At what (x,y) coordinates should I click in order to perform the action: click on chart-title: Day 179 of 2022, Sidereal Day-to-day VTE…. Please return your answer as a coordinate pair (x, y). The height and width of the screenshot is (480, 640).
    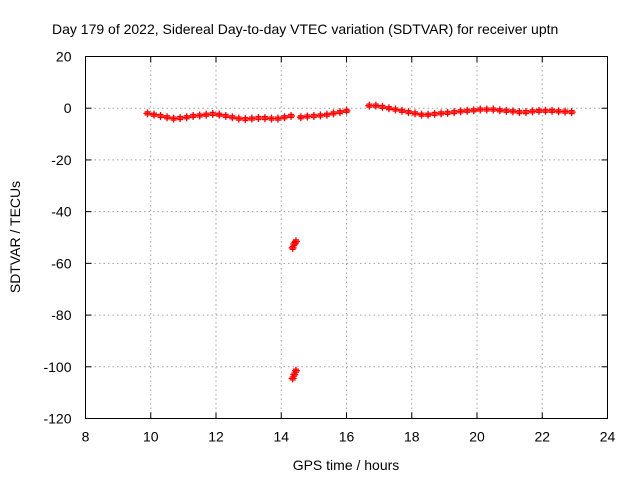
    Looking at the image, I should click on (305, 29).